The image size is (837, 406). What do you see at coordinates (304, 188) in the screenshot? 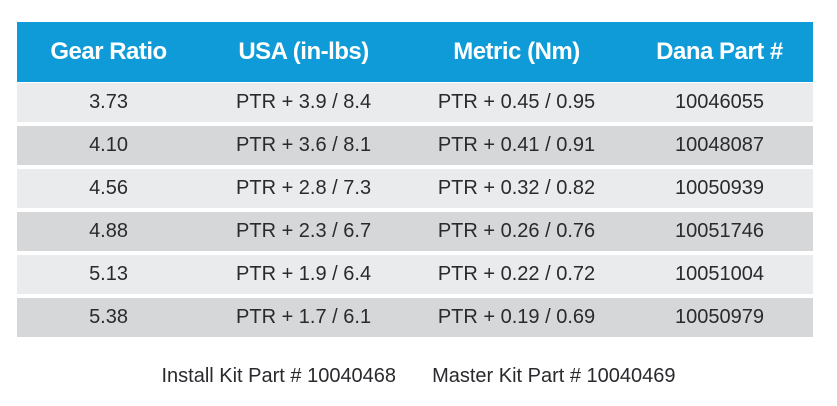
I see `cell-usa: PTR + 2.8 / 7.3` at bounding box center [304, 188].